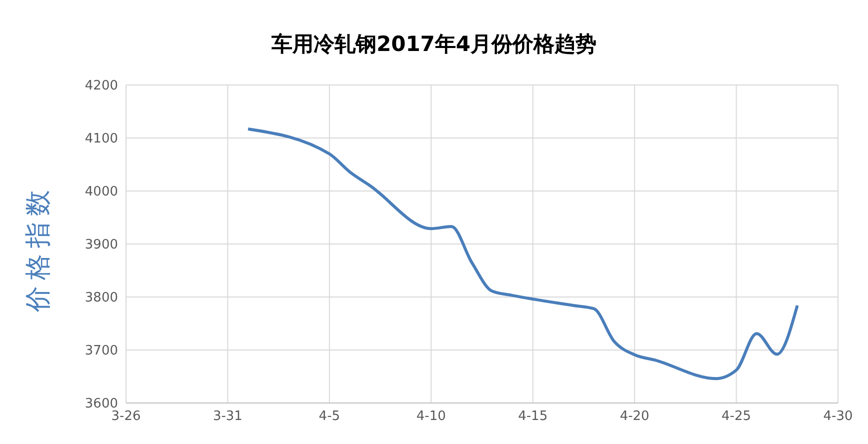 This screenshot has width=868, height=444. Describe the element at coordinates (329, 416) in the screenshot. I see `x-tick-label: 4-5` at that location.